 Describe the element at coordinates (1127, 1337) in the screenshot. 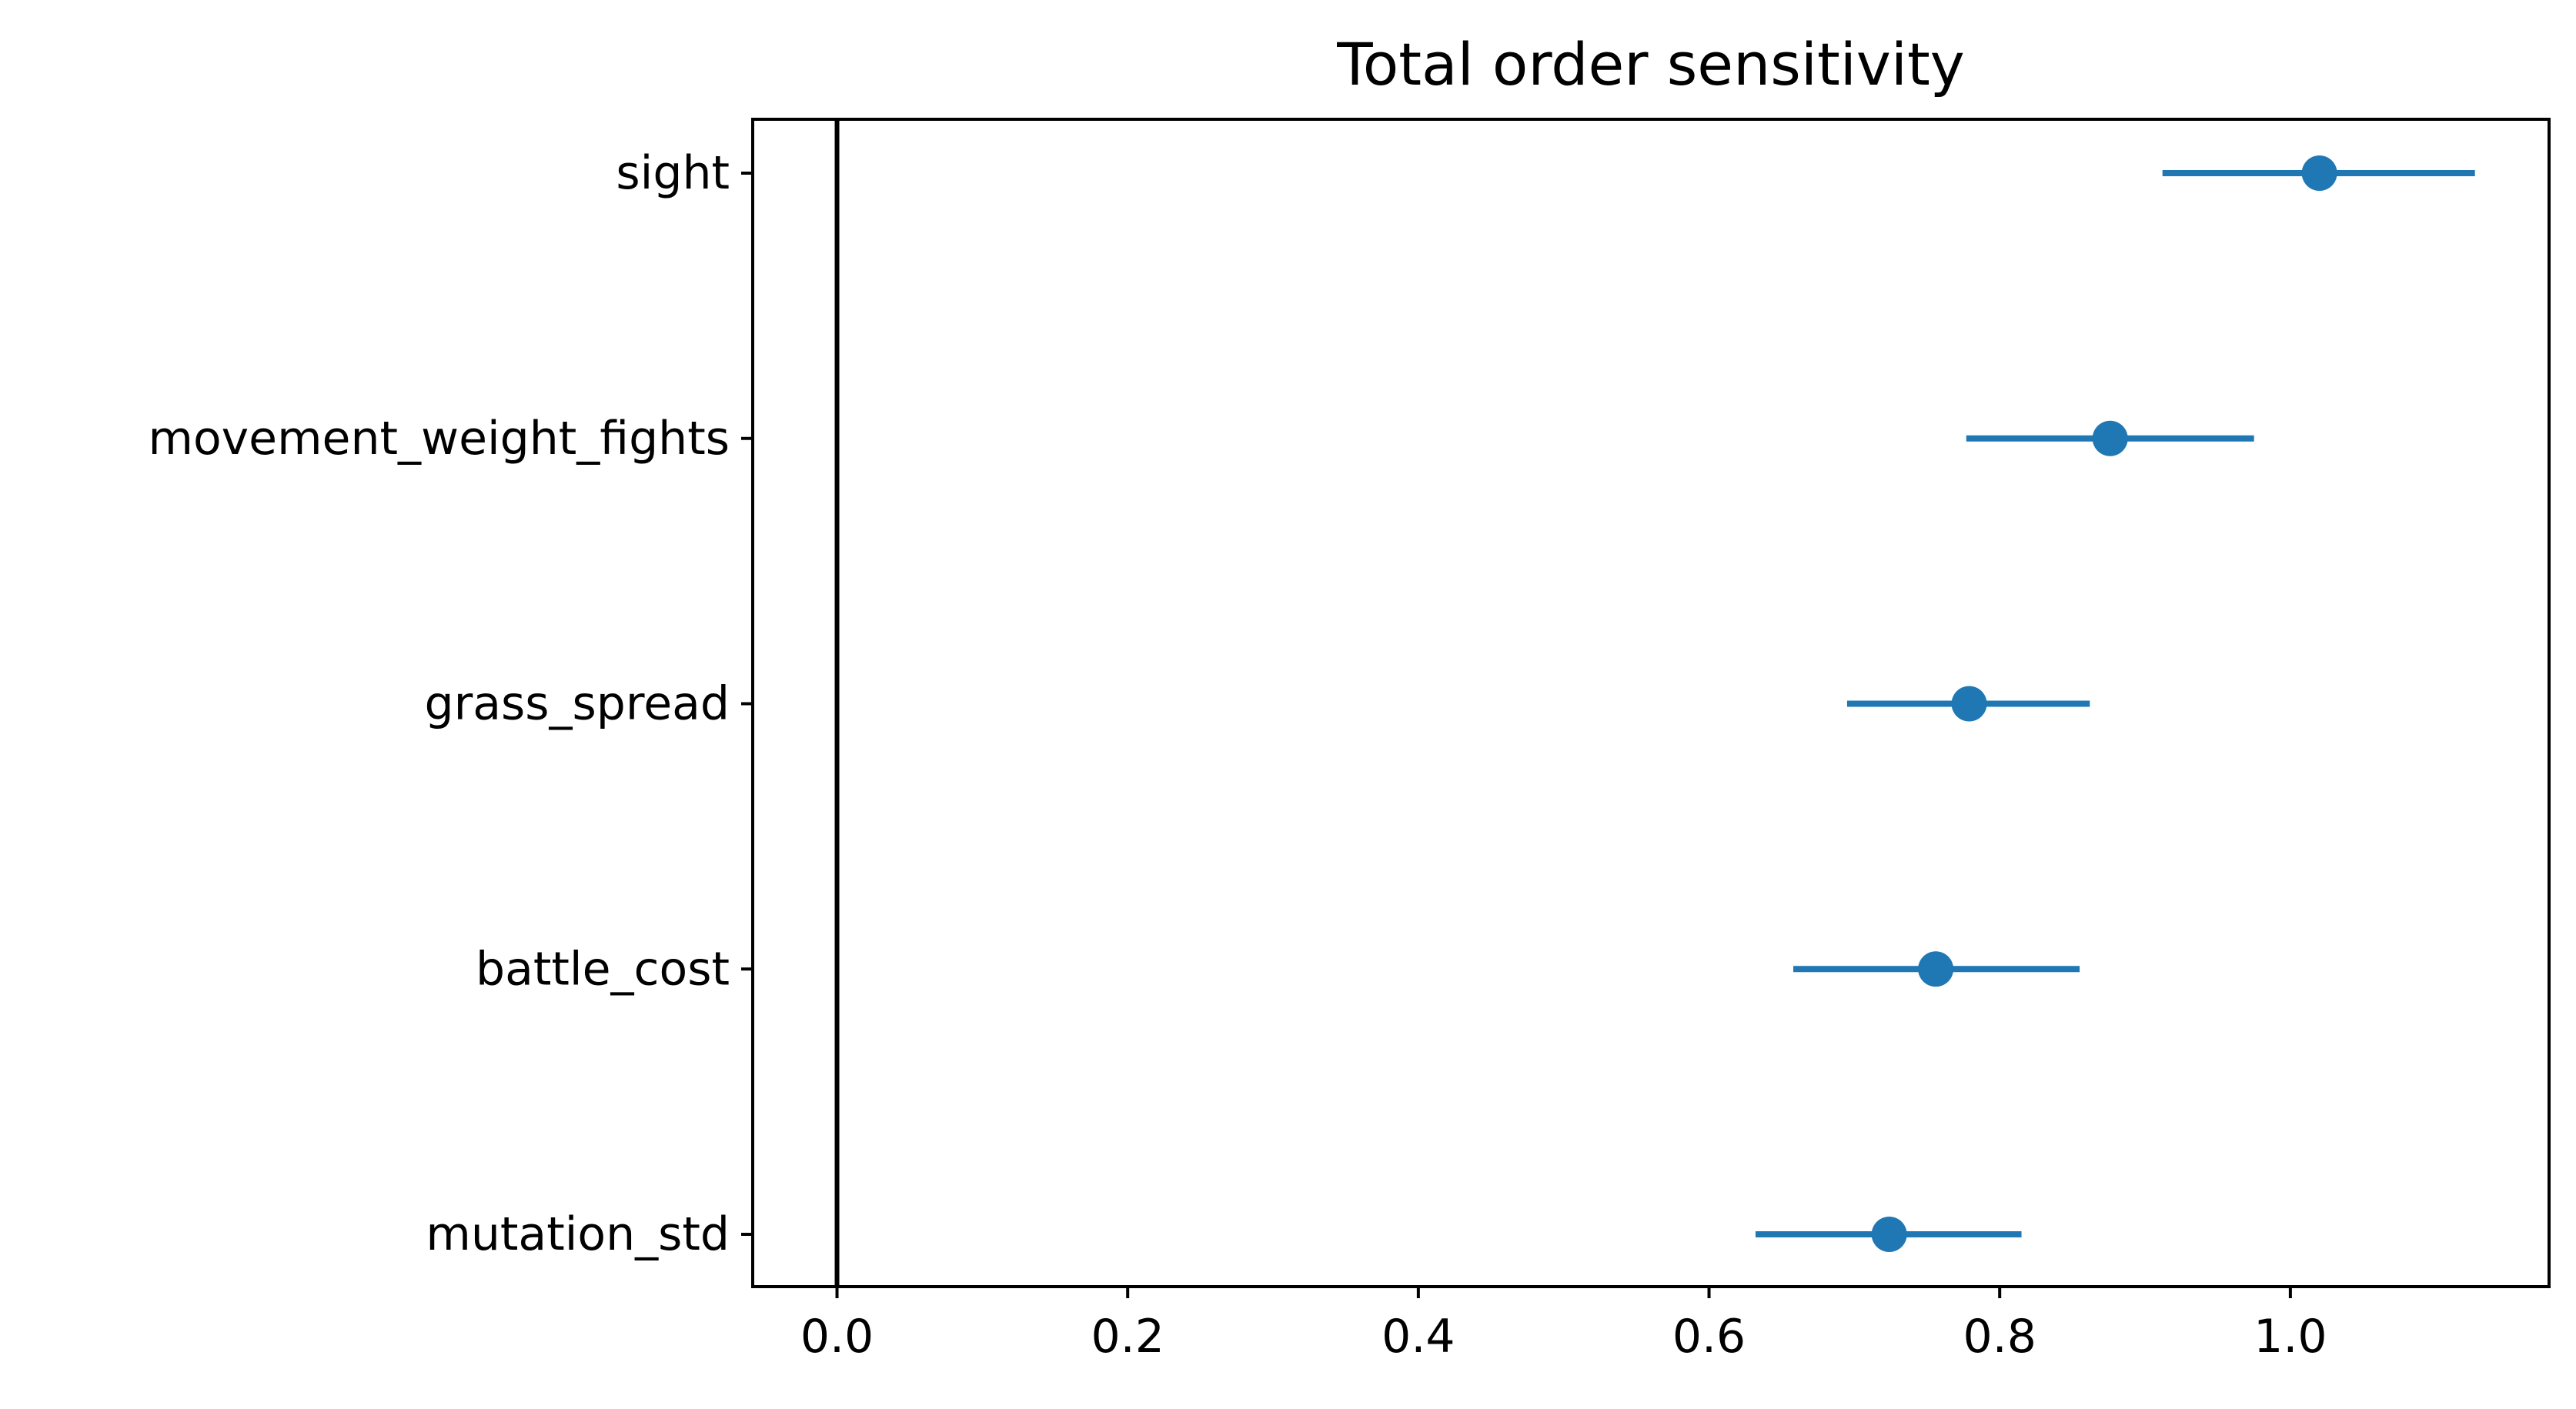

I see `x-tick-label: 0.2` at that location.